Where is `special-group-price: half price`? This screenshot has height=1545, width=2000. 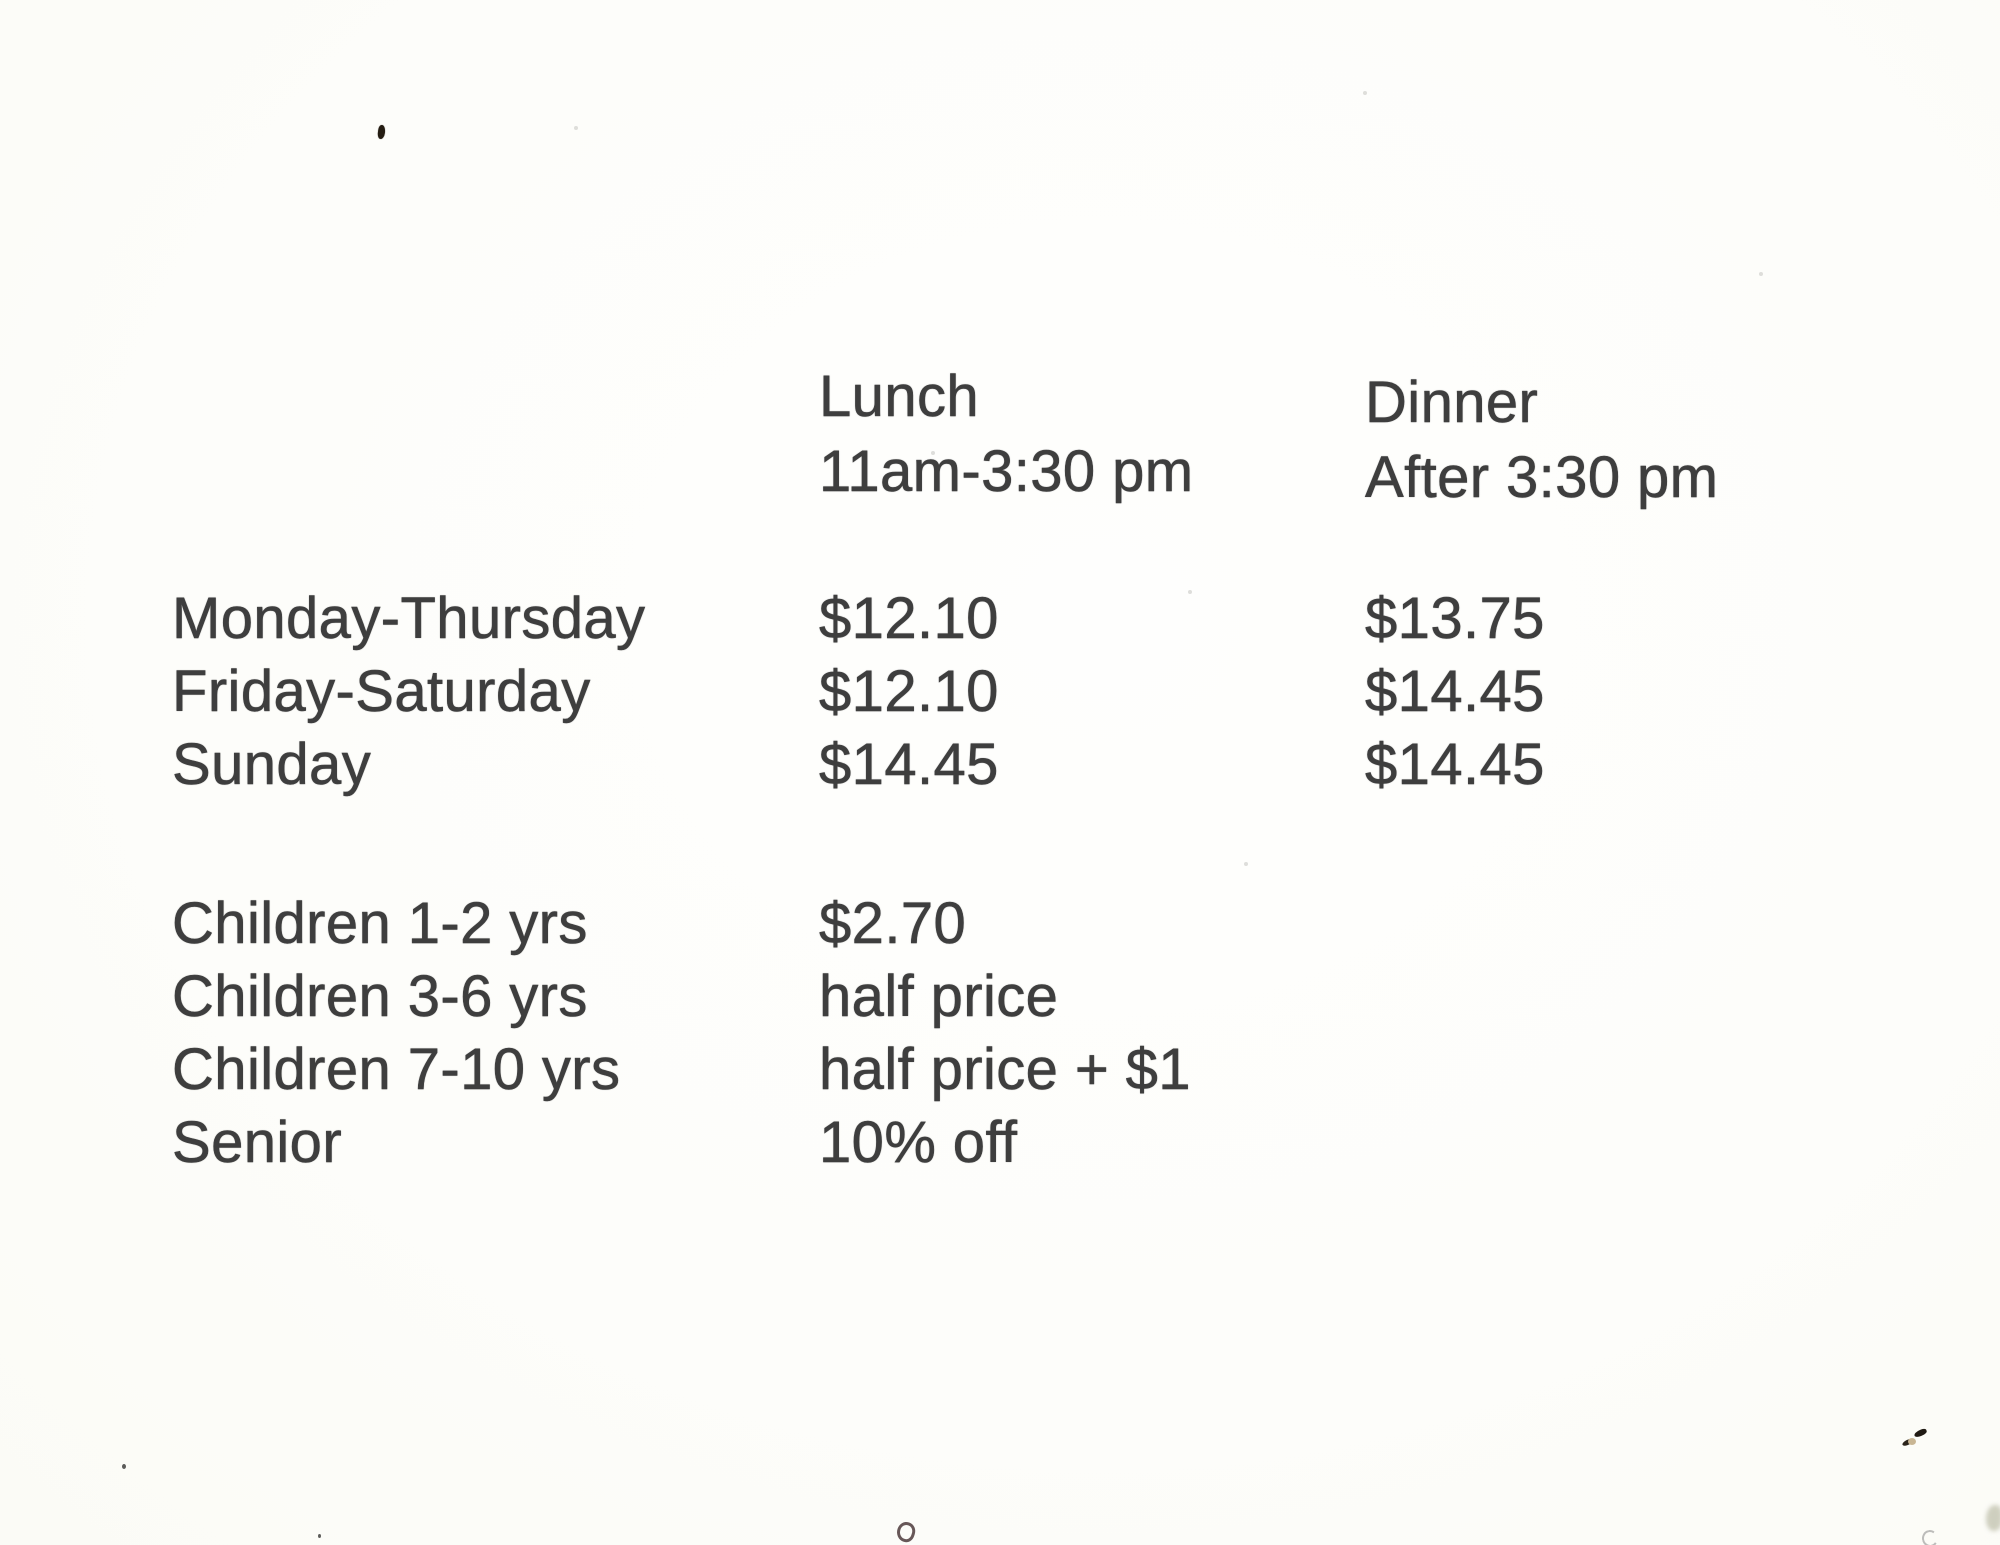 special-group-price: half price is located at coordinates (939, 997).